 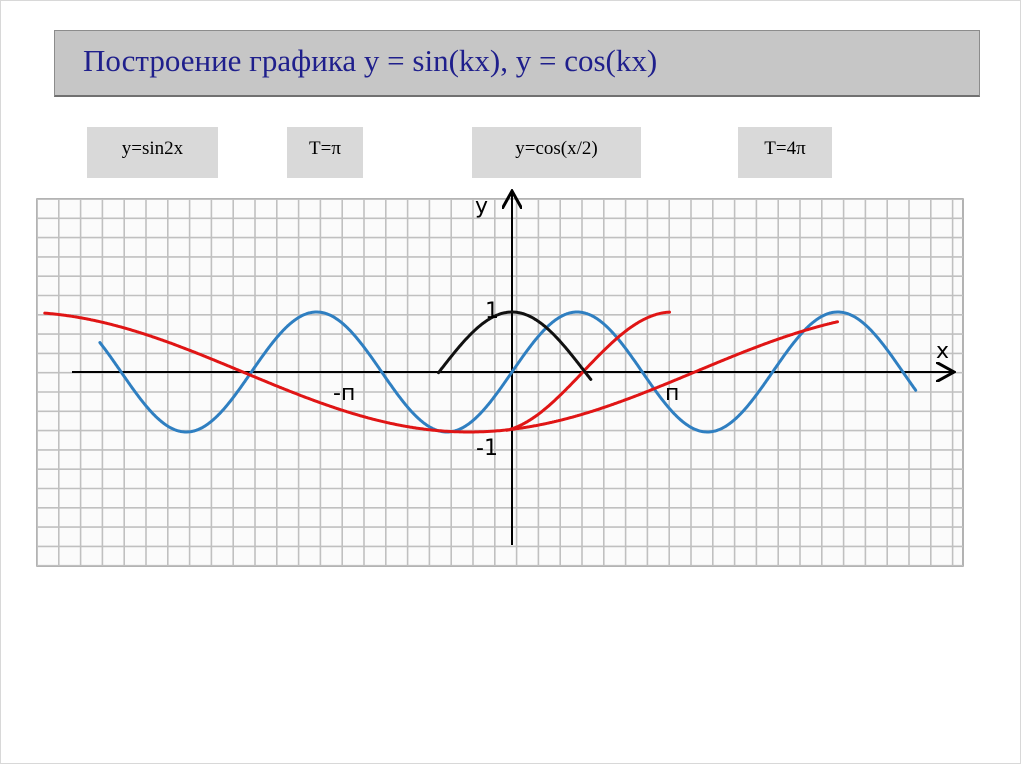 What do you see at coordinates (152, 152) in the screenshot?
I see `formula-chip-sin2x: y=sin2x` at bounding box center [152, 152].